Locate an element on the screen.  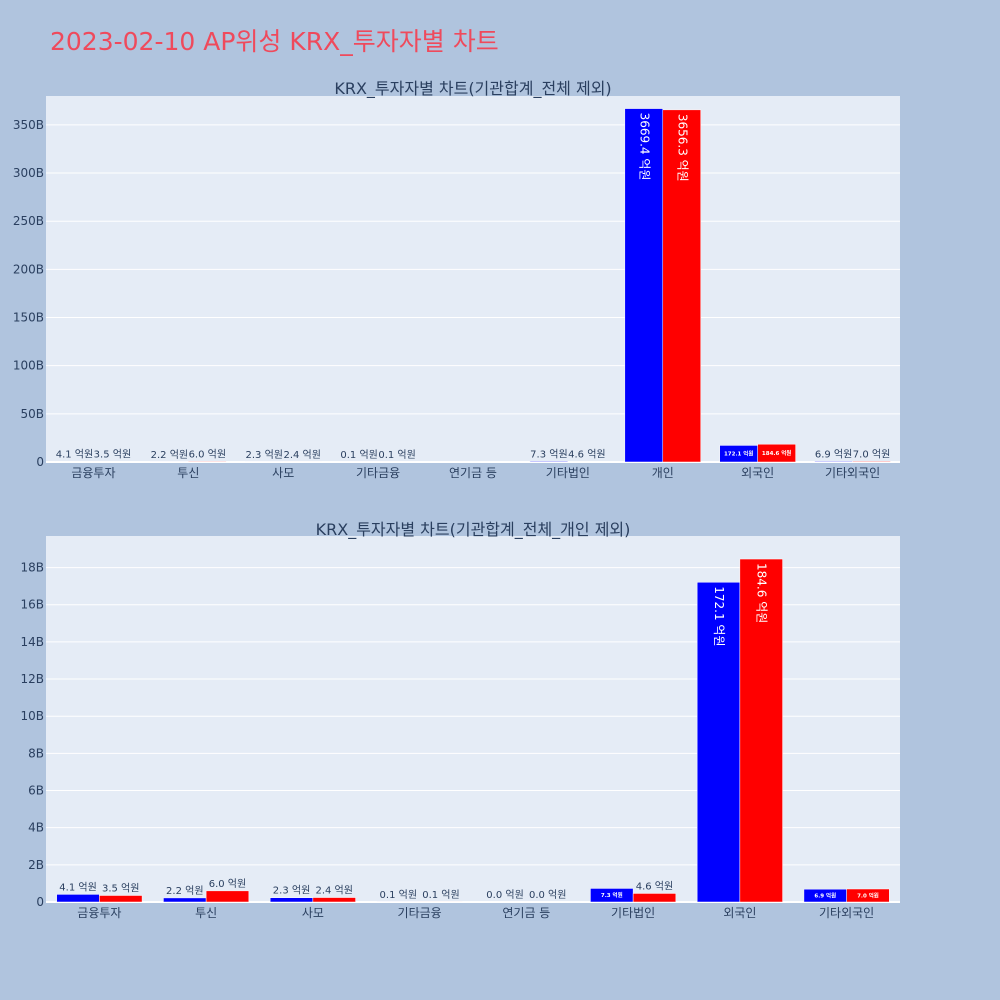
y-tick-label: 50B is located at coordinates (32, 414).